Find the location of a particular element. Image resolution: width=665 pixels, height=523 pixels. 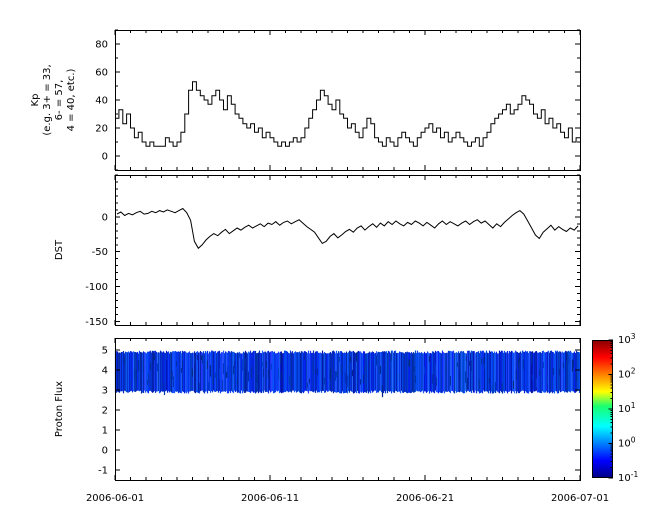

kp-axis-label: (e.g. 3+ = 33, is located at coordinates (47, 99).